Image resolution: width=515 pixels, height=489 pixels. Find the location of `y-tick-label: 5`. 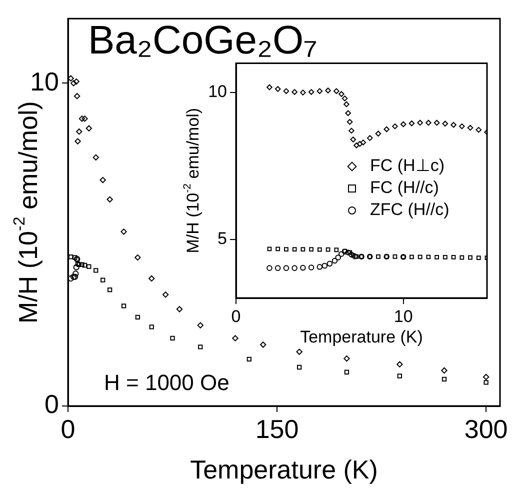

y-tick-label: 5 is located at coordinates (222, 238).